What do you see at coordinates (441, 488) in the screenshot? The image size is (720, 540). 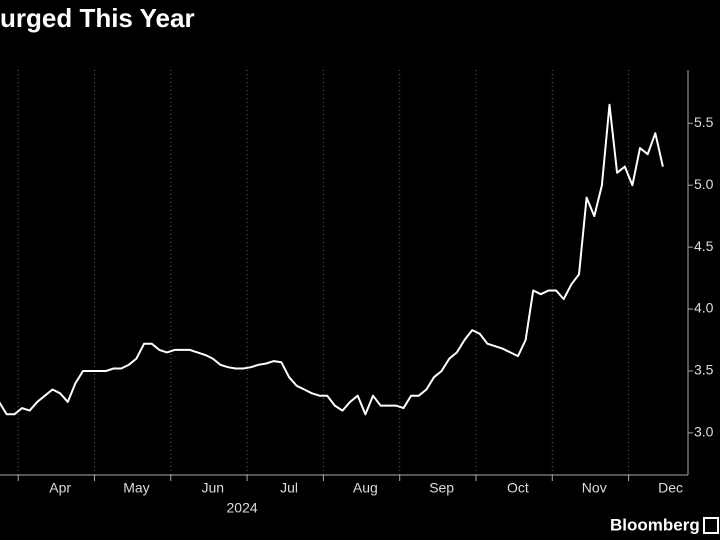 I see `x-tick-label: Sep` at bounding box center [441, 488].